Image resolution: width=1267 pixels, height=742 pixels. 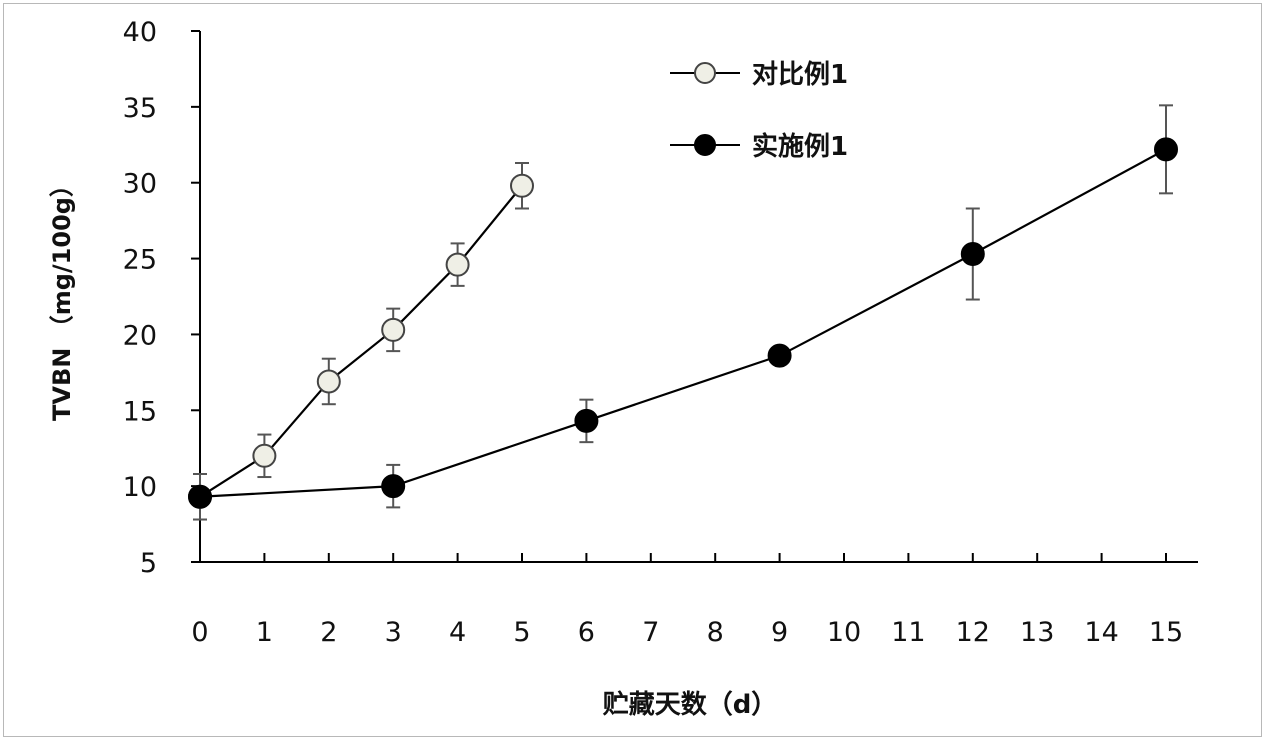 I want to click on x-tick-label: 12, so click(x=973, y=632).